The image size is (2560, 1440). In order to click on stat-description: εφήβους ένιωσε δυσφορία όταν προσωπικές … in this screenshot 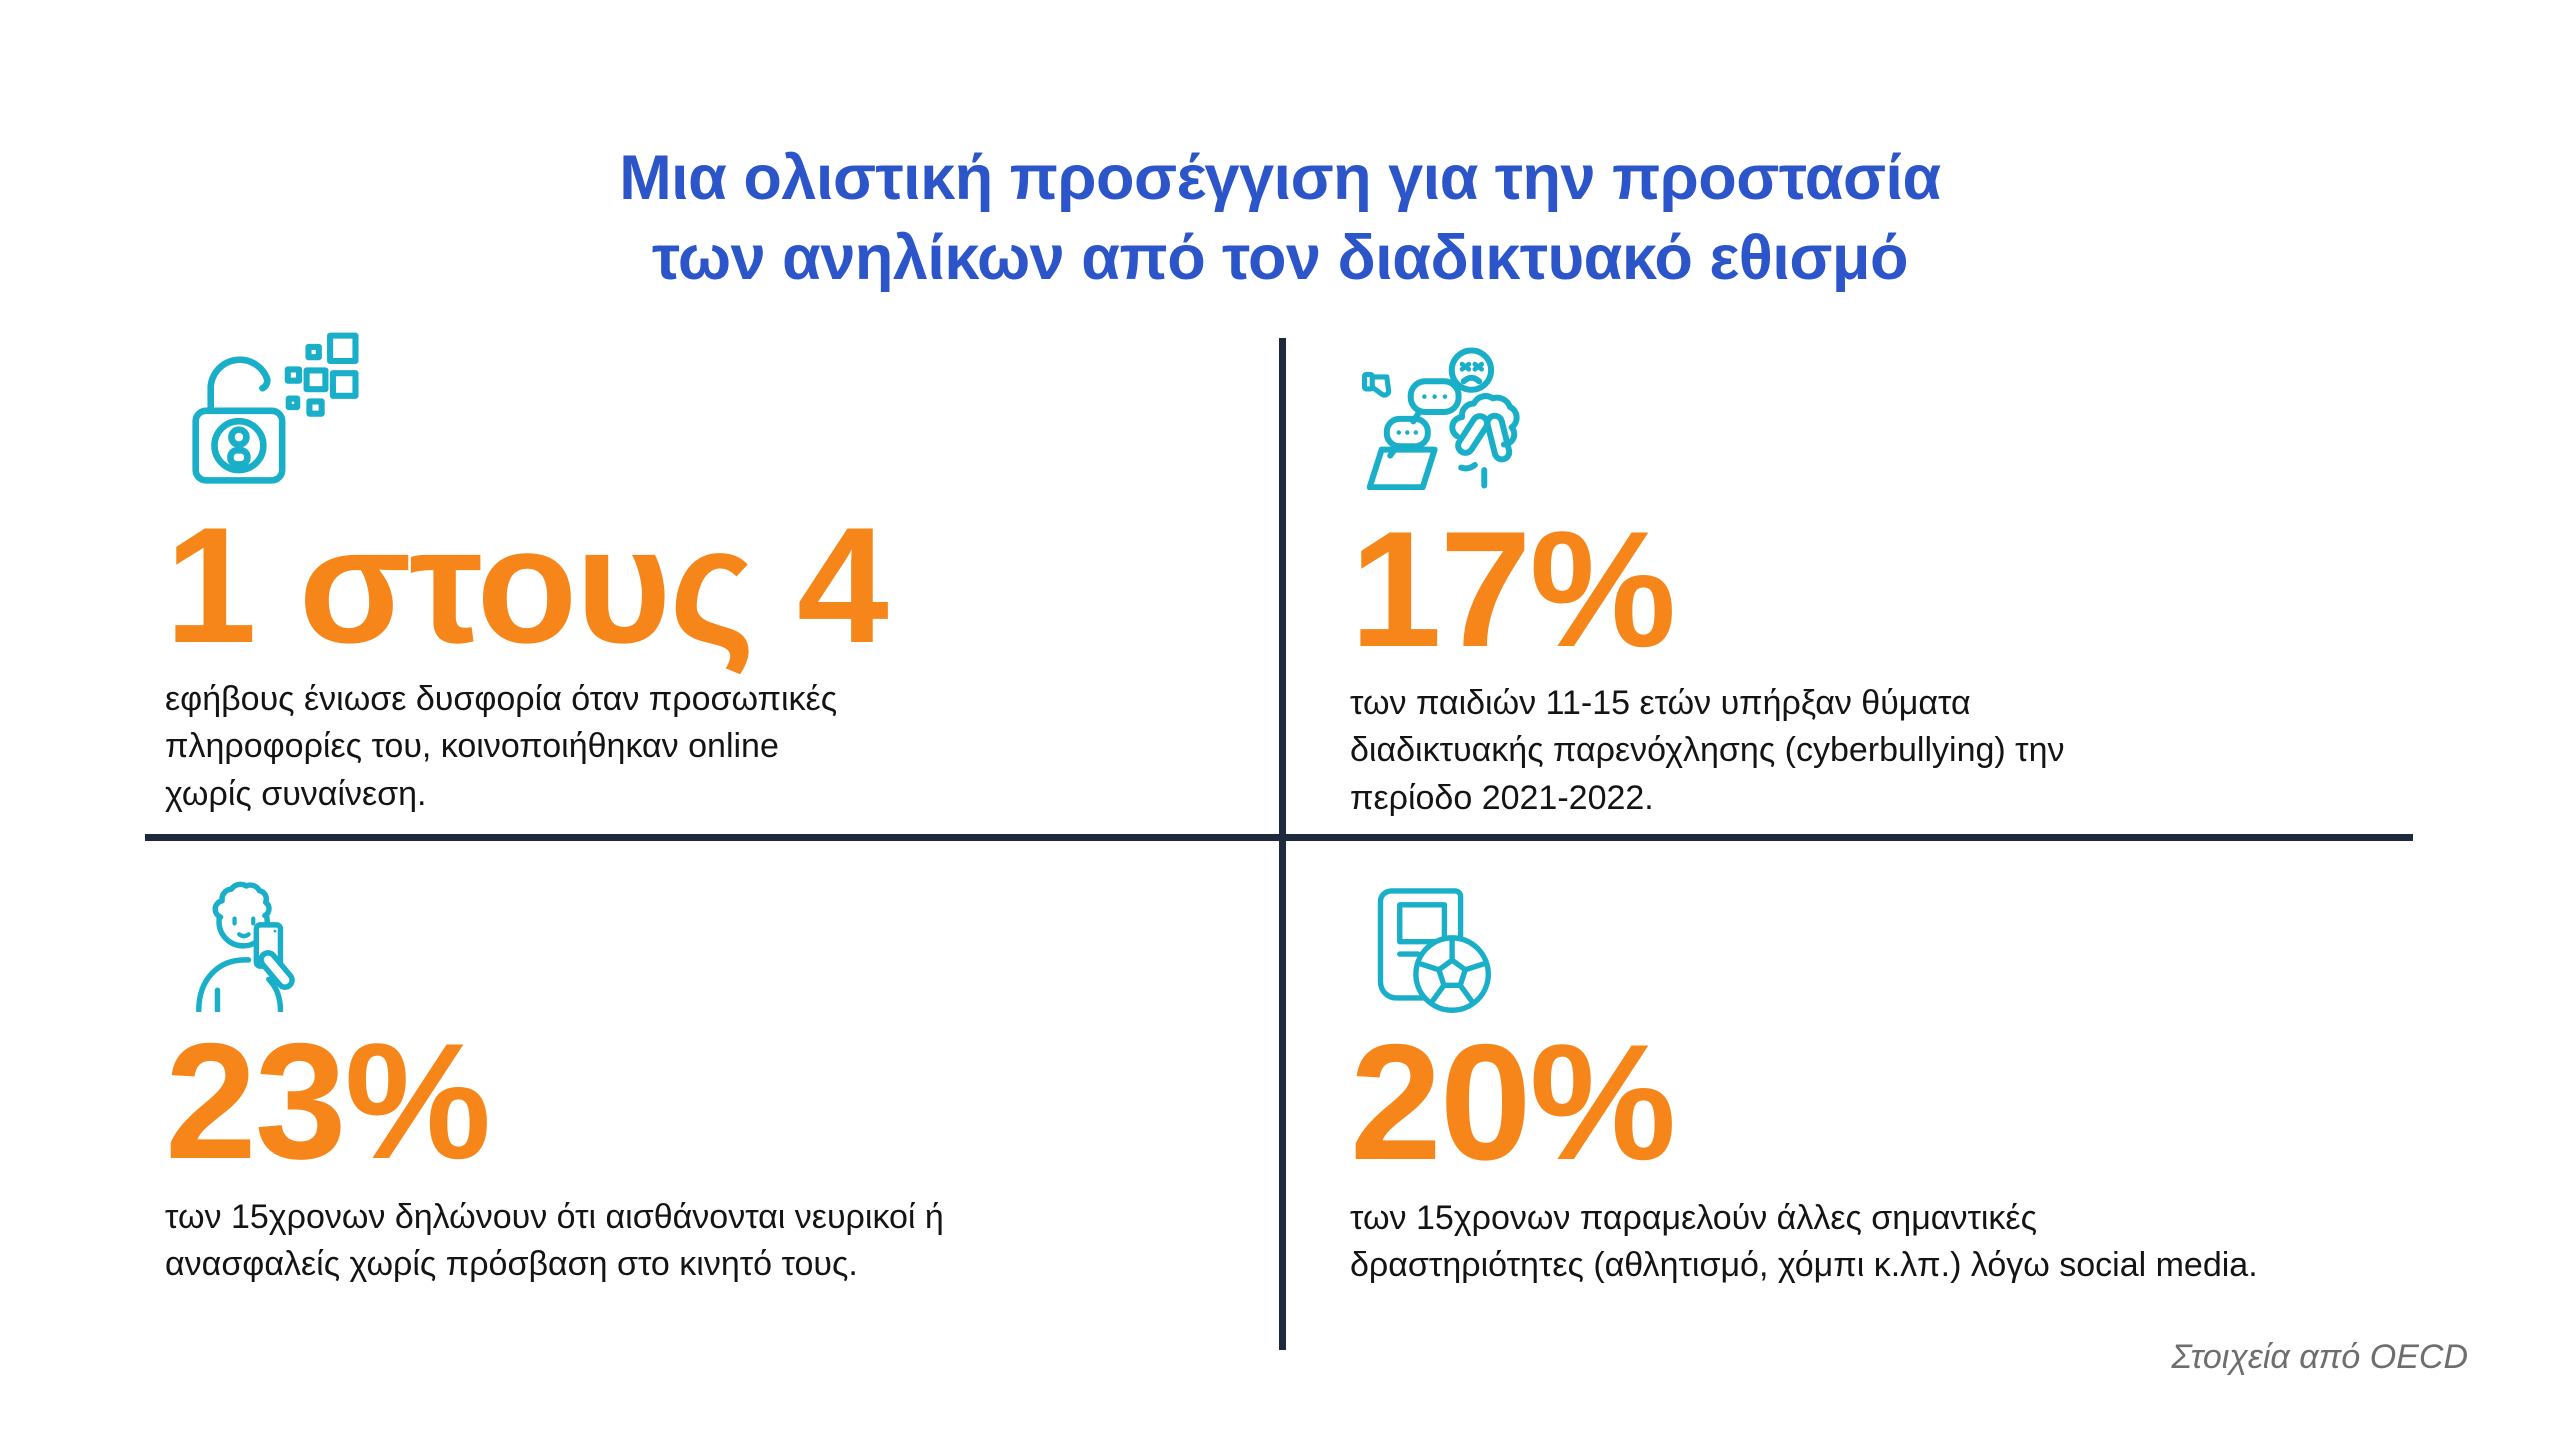, I will do `click(501, 746)`.